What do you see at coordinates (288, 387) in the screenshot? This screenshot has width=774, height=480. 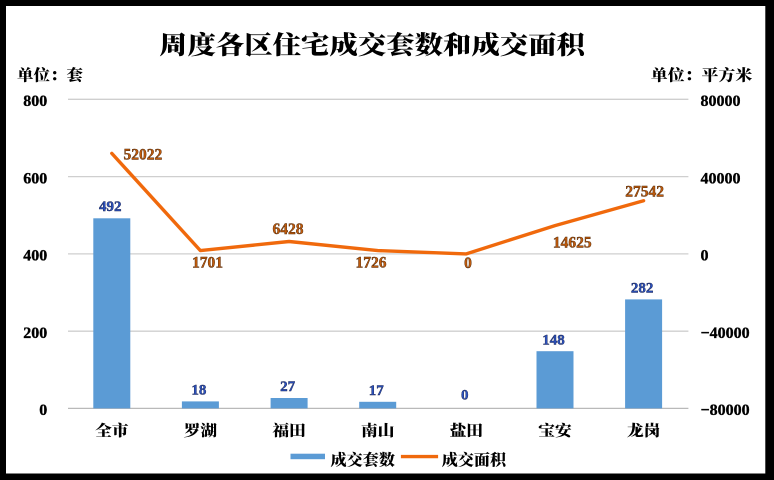 I see `svg-text: 27` at bounding box center [288, 387].